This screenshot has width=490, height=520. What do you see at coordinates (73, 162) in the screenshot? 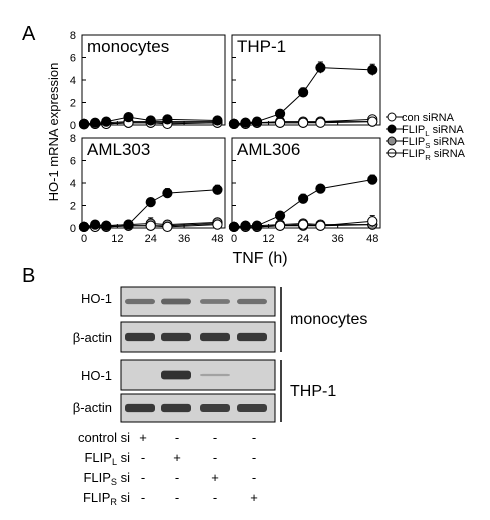
I see `y-tick-label: 6` at bounding box center [73, 162].